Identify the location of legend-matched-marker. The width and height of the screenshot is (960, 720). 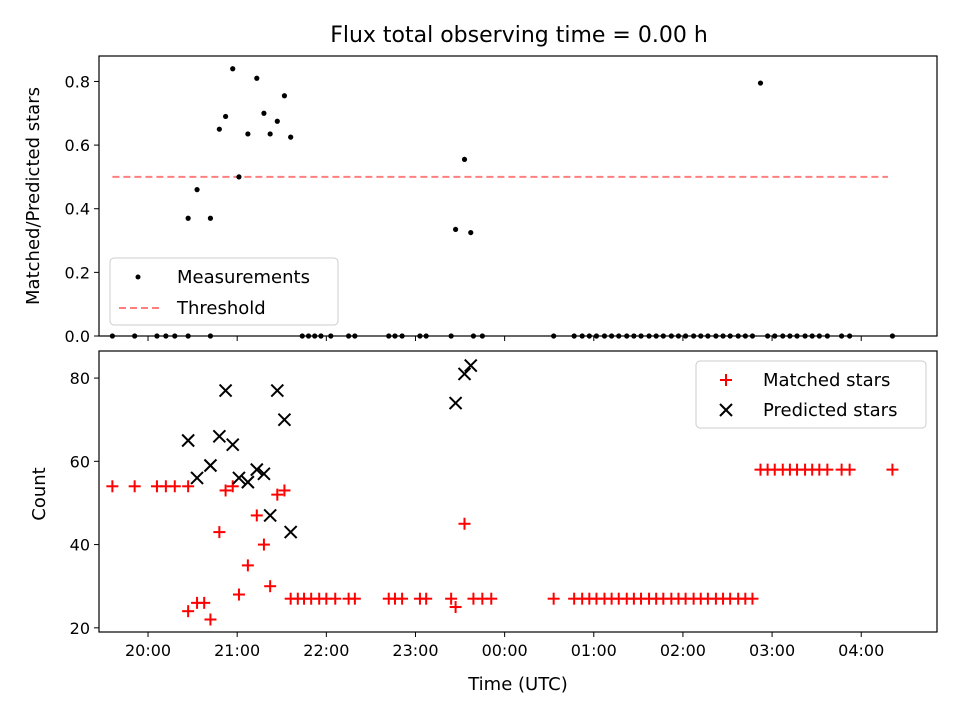
(726, 380).